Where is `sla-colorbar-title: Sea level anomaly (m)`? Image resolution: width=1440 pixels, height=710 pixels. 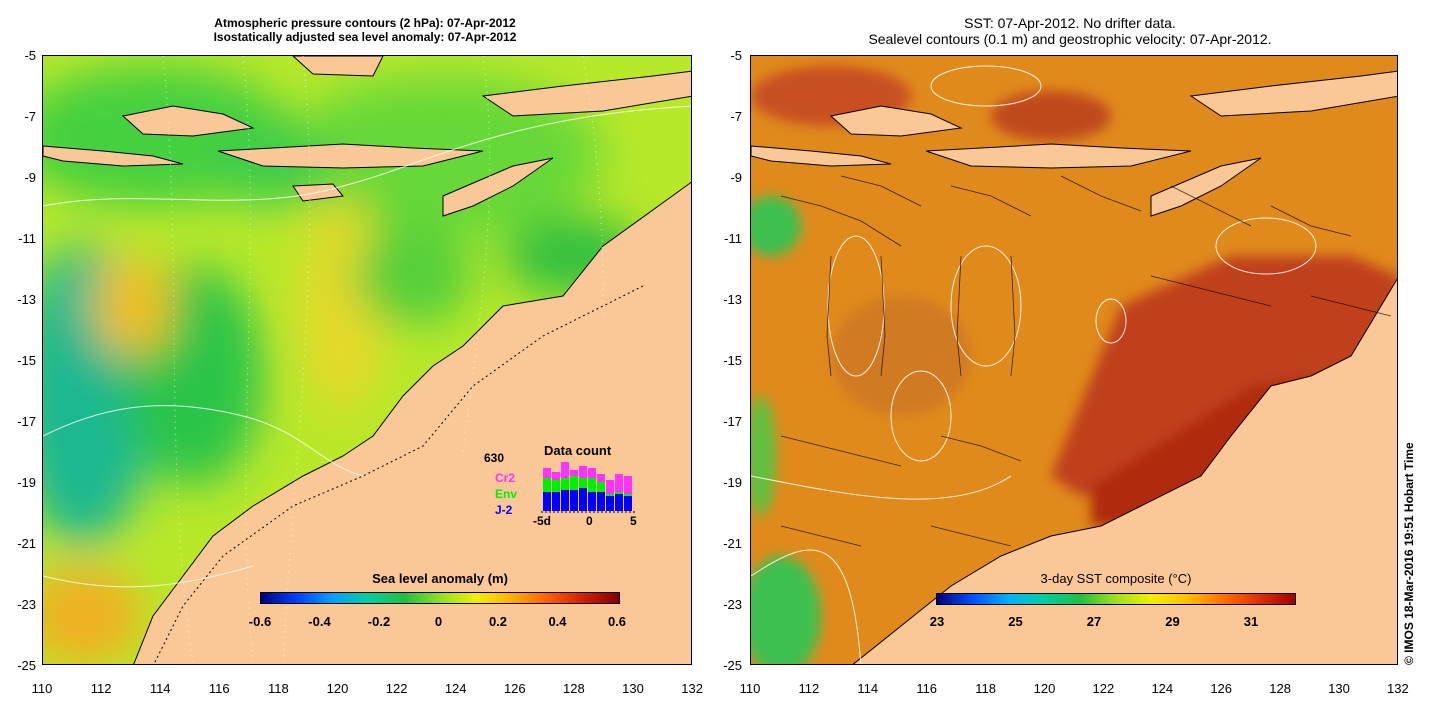
sla-colorbar-title: Sea level anomaly (m) is located at coordinates (440, 578).